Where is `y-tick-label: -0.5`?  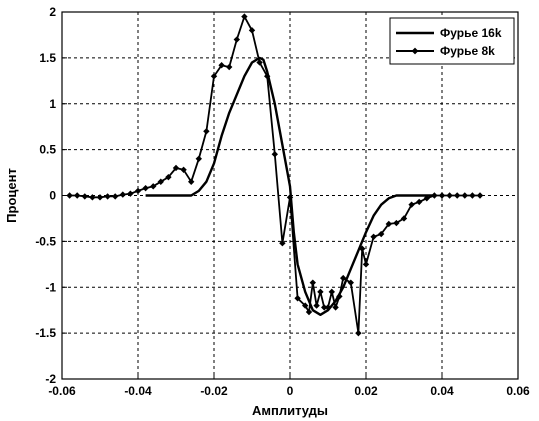
y-tick-label: -0.5 is located at coordinates (45, 241).